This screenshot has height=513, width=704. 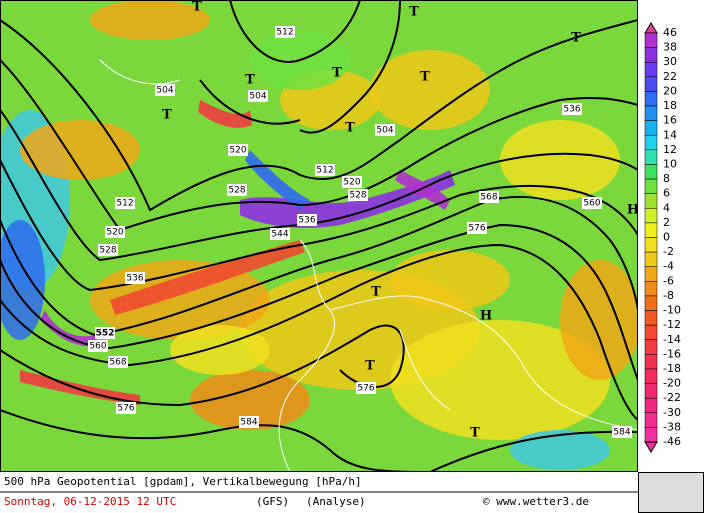 What do you see at coordinates (666, 207) in the screenshot?
I see `legend-label: 4` at bounding box center [666, 207].